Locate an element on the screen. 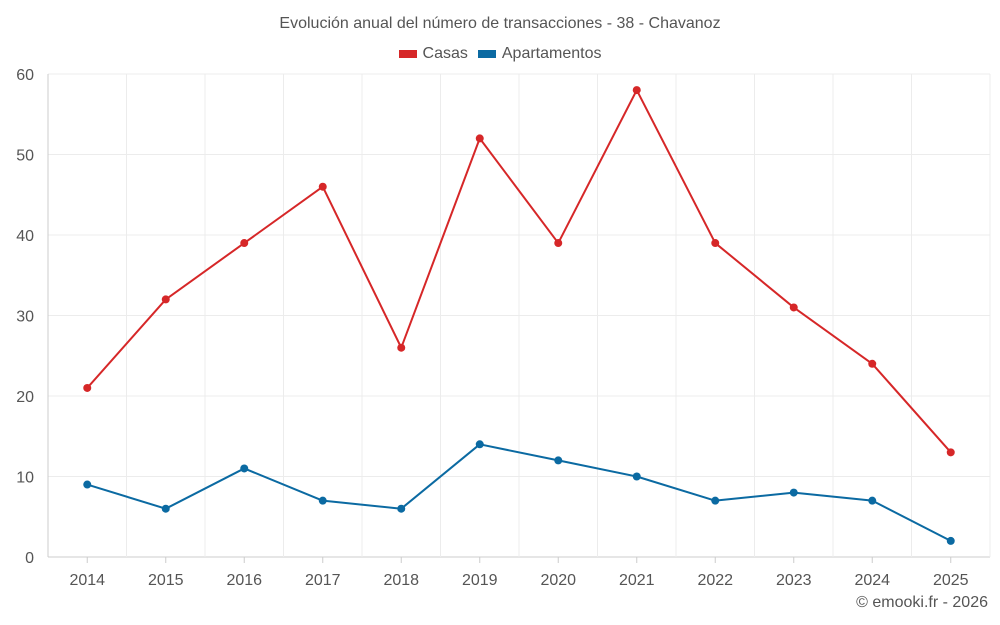  legend-item-apartamentos: Apartamentos is located at coordinates (539, 54).